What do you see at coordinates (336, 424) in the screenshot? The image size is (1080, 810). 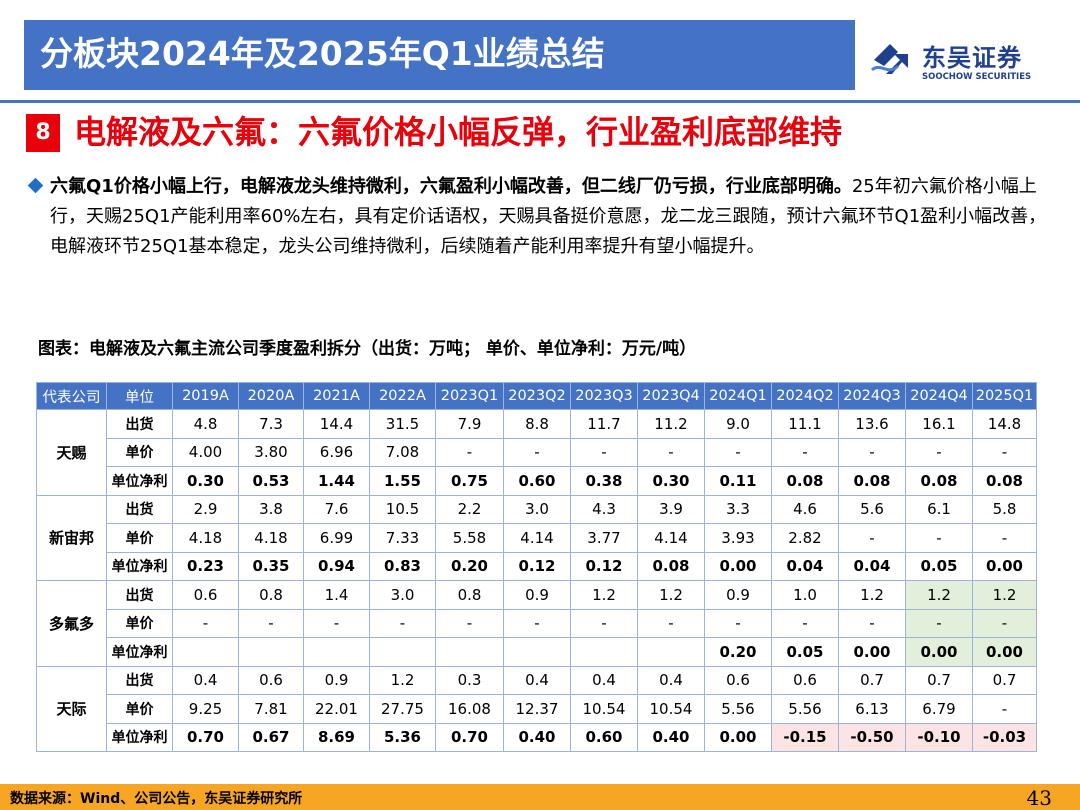 I see `value-cell: 14.4` at bounding box center [336, 424].